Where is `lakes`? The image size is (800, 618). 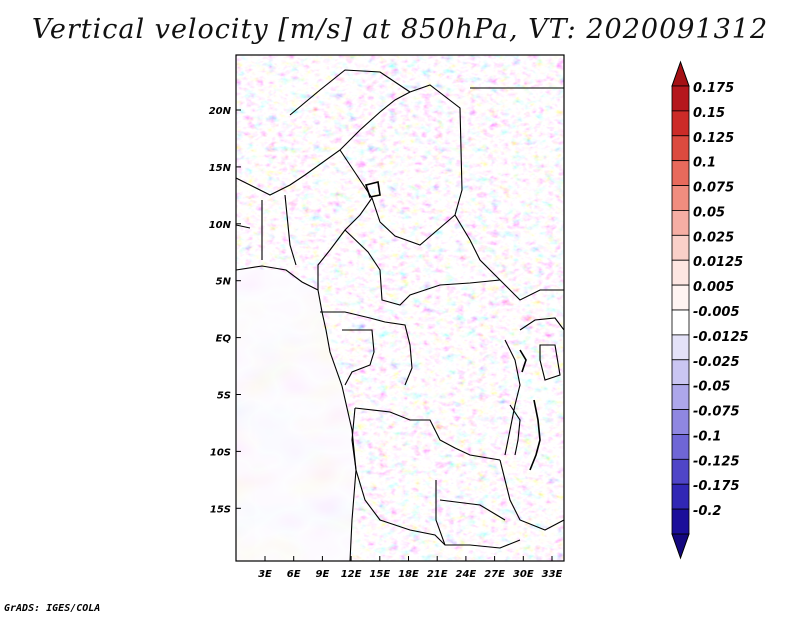 lakes is located at coordinates (452, 326).